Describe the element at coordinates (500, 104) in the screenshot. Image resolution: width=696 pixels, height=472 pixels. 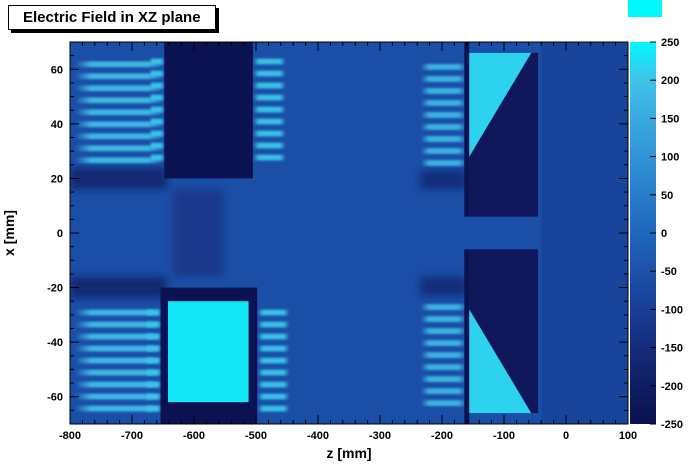
I see `heatmap-region-anode-bright-triangle-top` at that location.